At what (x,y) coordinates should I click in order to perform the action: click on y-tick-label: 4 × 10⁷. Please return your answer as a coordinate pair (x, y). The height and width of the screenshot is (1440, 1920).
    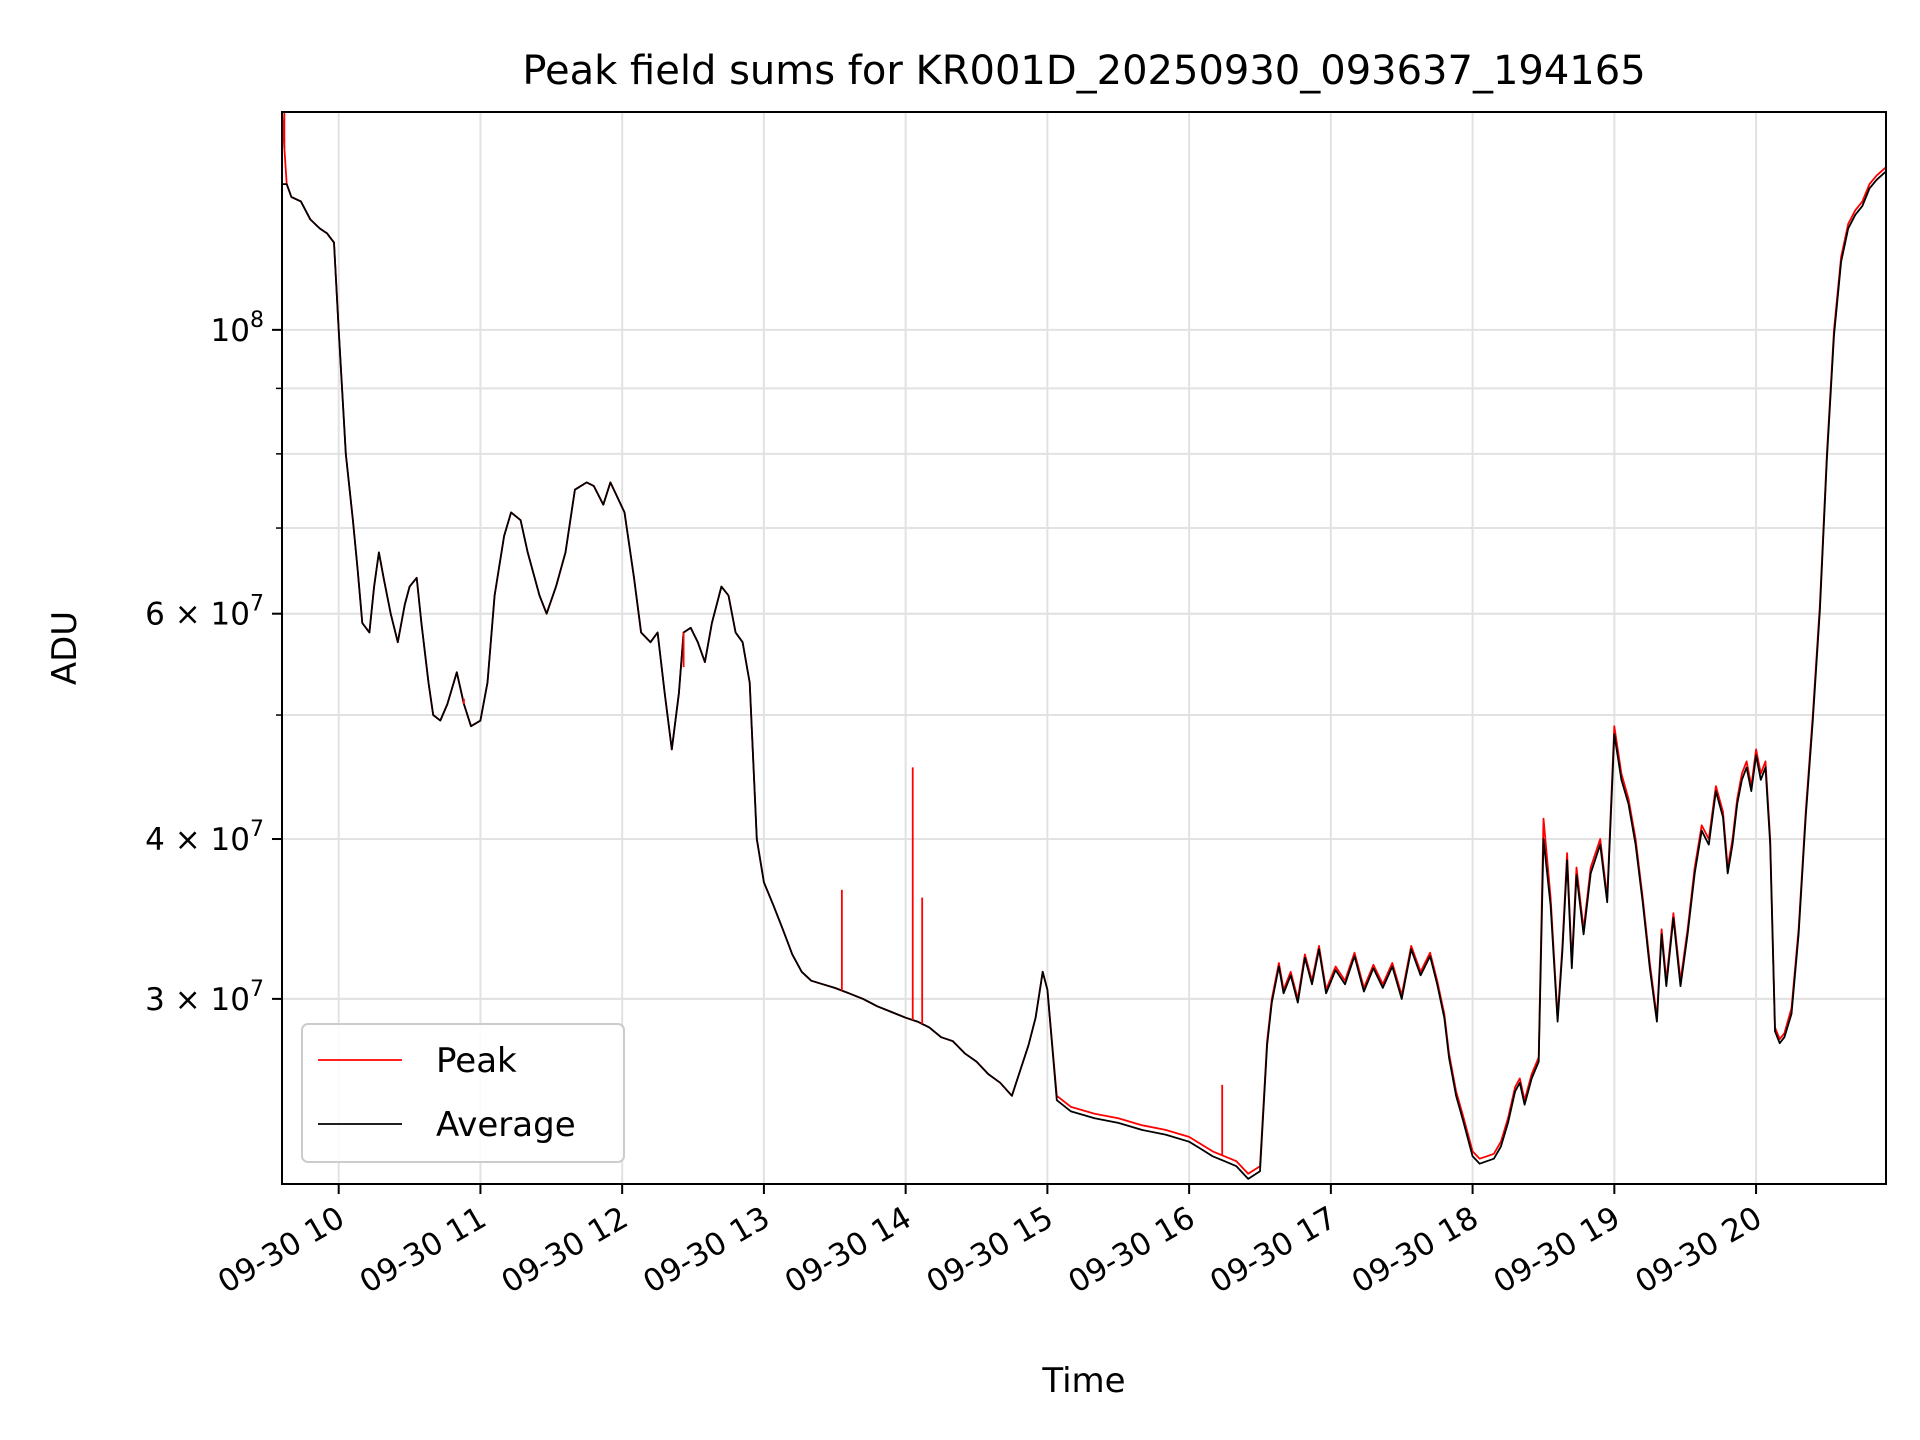
    Looking at the image, I should click on (204, 837).